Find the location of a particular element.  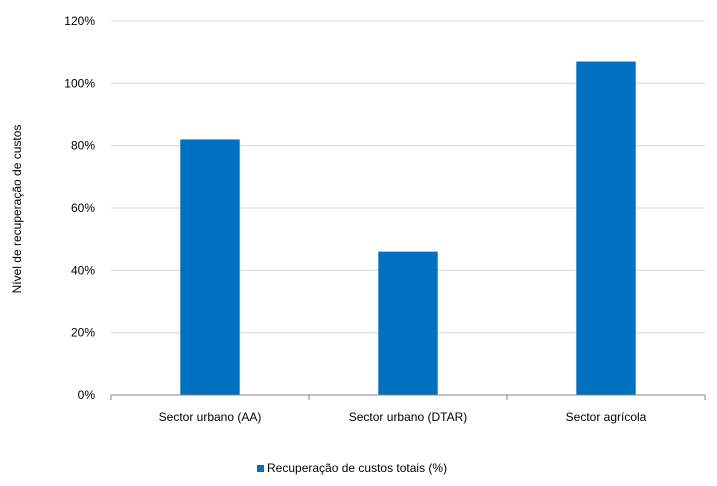

legend: Recuperação de custos totais (%) is located at coordinates (352, 468).